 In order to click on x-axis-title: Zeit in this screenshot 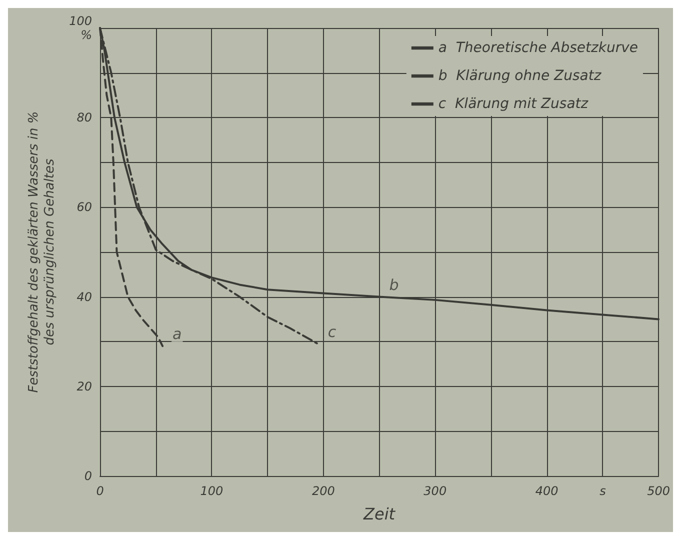, I will do `click(379, 514)`.